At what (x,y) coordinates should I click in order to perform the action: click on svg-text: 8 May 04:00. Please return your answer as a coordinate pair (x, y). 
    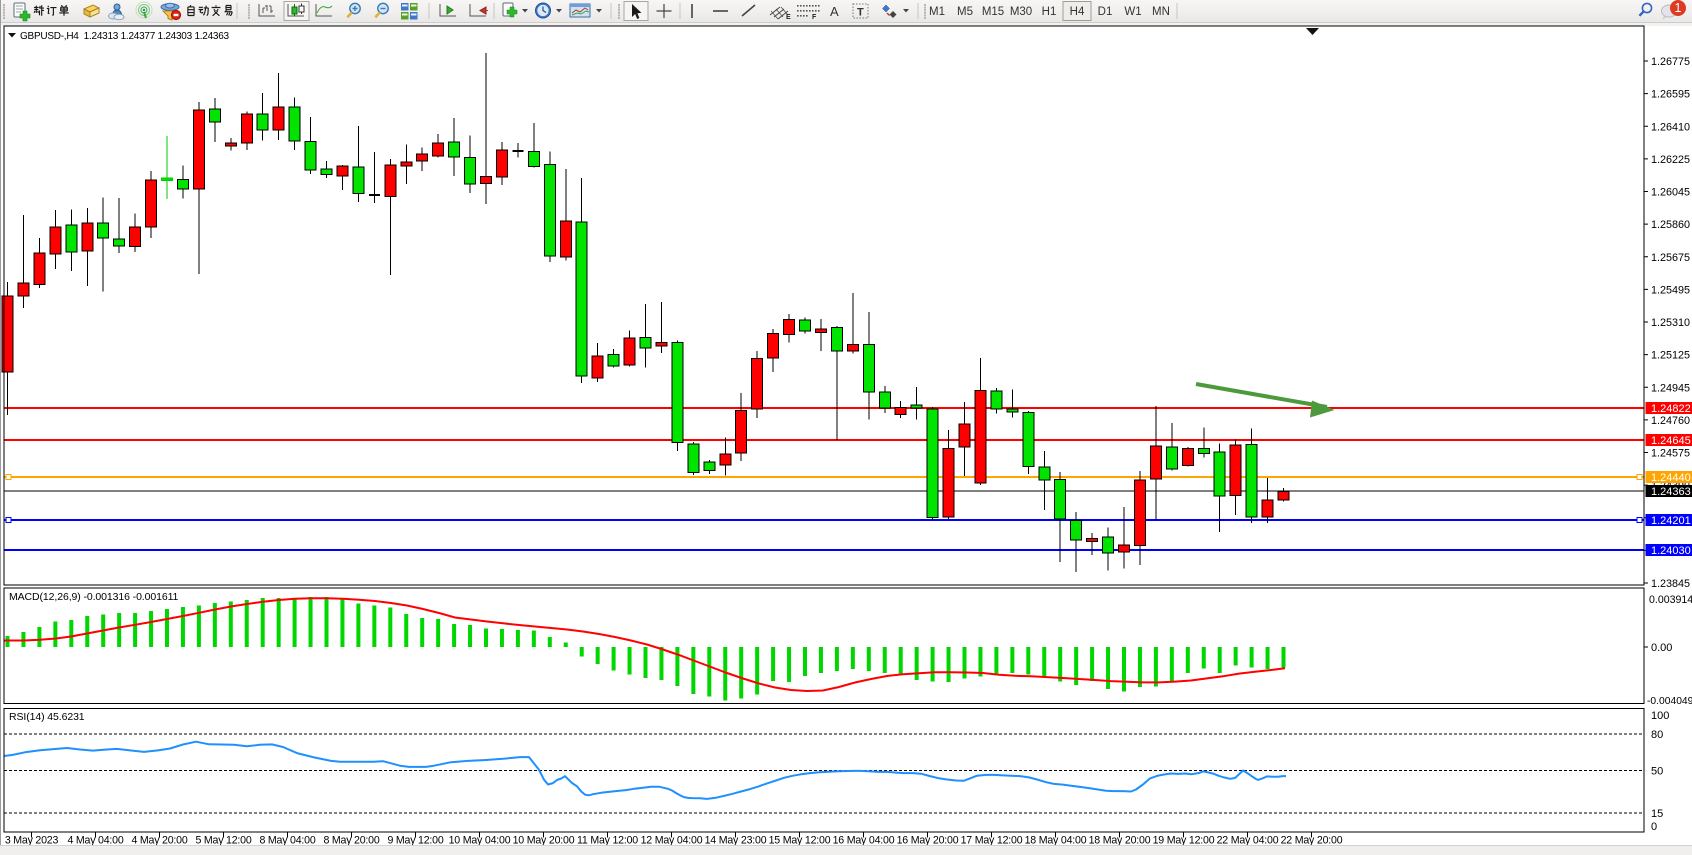
    Looking at the image, I should click on (287, 841).